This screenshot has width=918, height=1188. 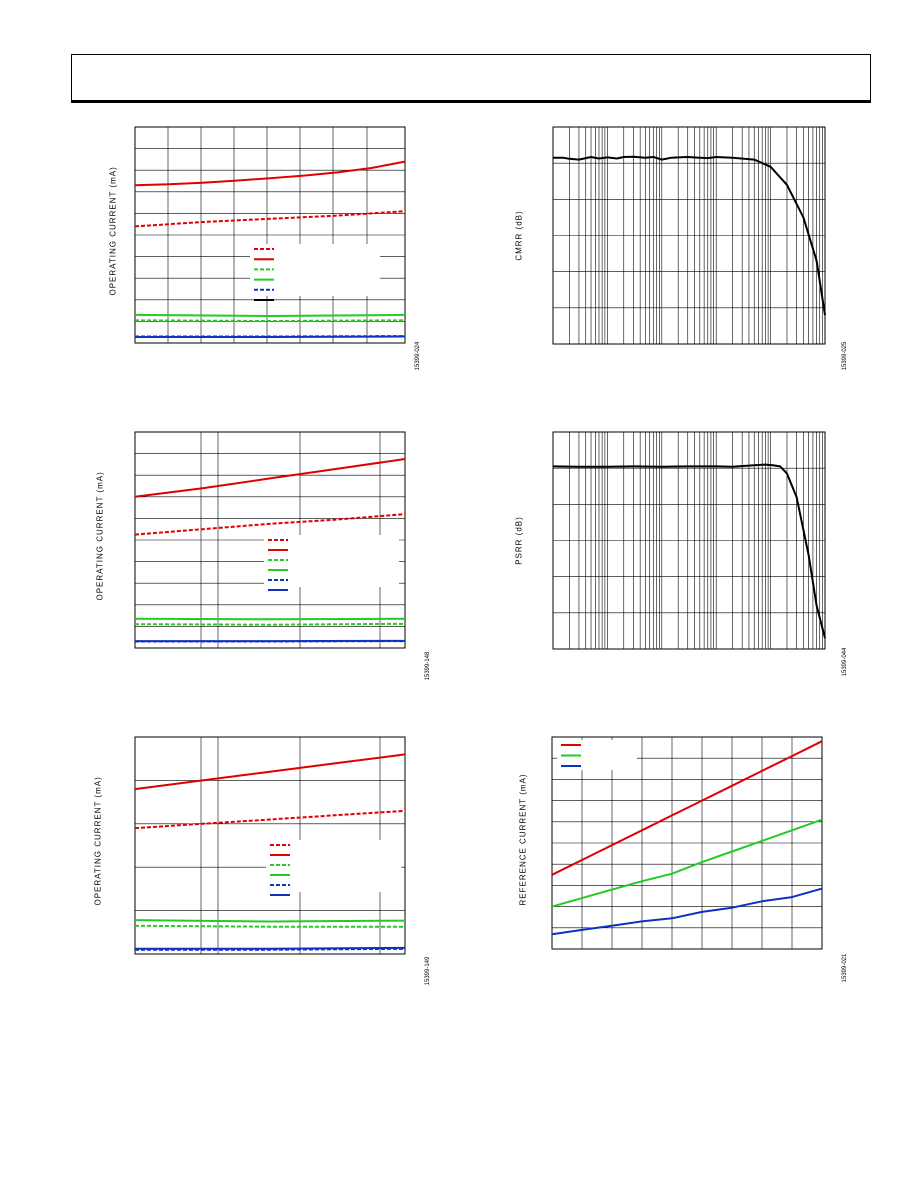 What do you see at coordinates (270, 540) in the screenshot?
I see `c3-plot-group` at bounding box center [270, 540].